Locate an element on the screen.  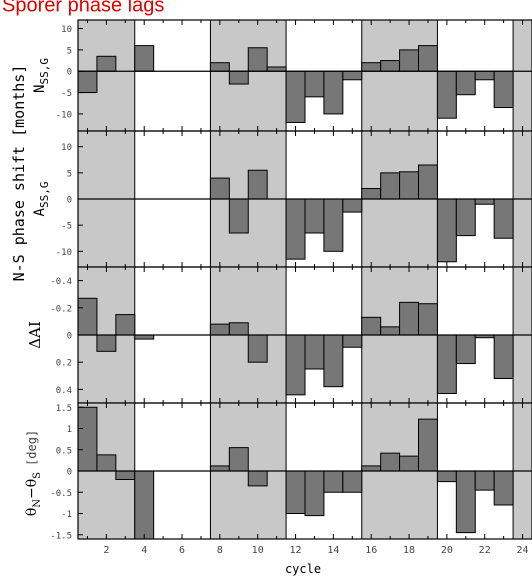
y-axis-label: ΔAI is located at coordinates (35, 335).